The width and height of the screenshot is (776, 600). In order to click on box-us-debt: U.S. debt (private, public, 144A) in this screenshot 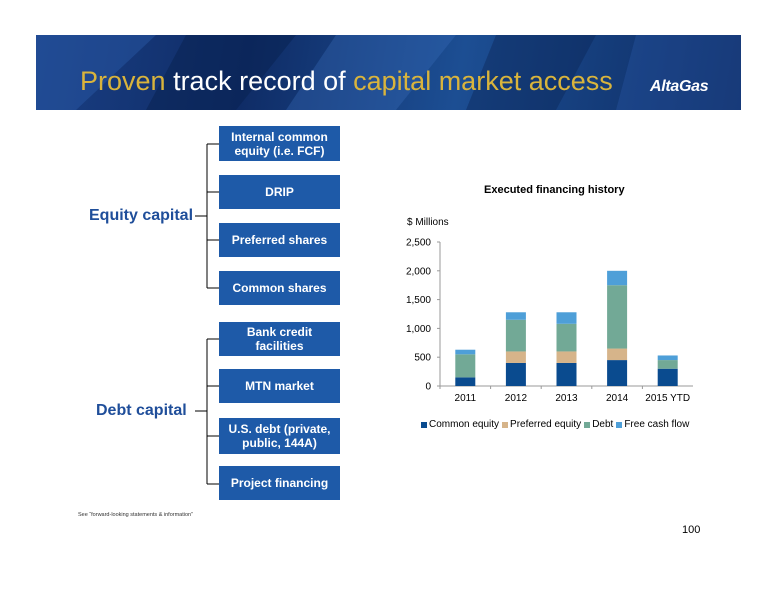, I will do `click(279, 436)`.